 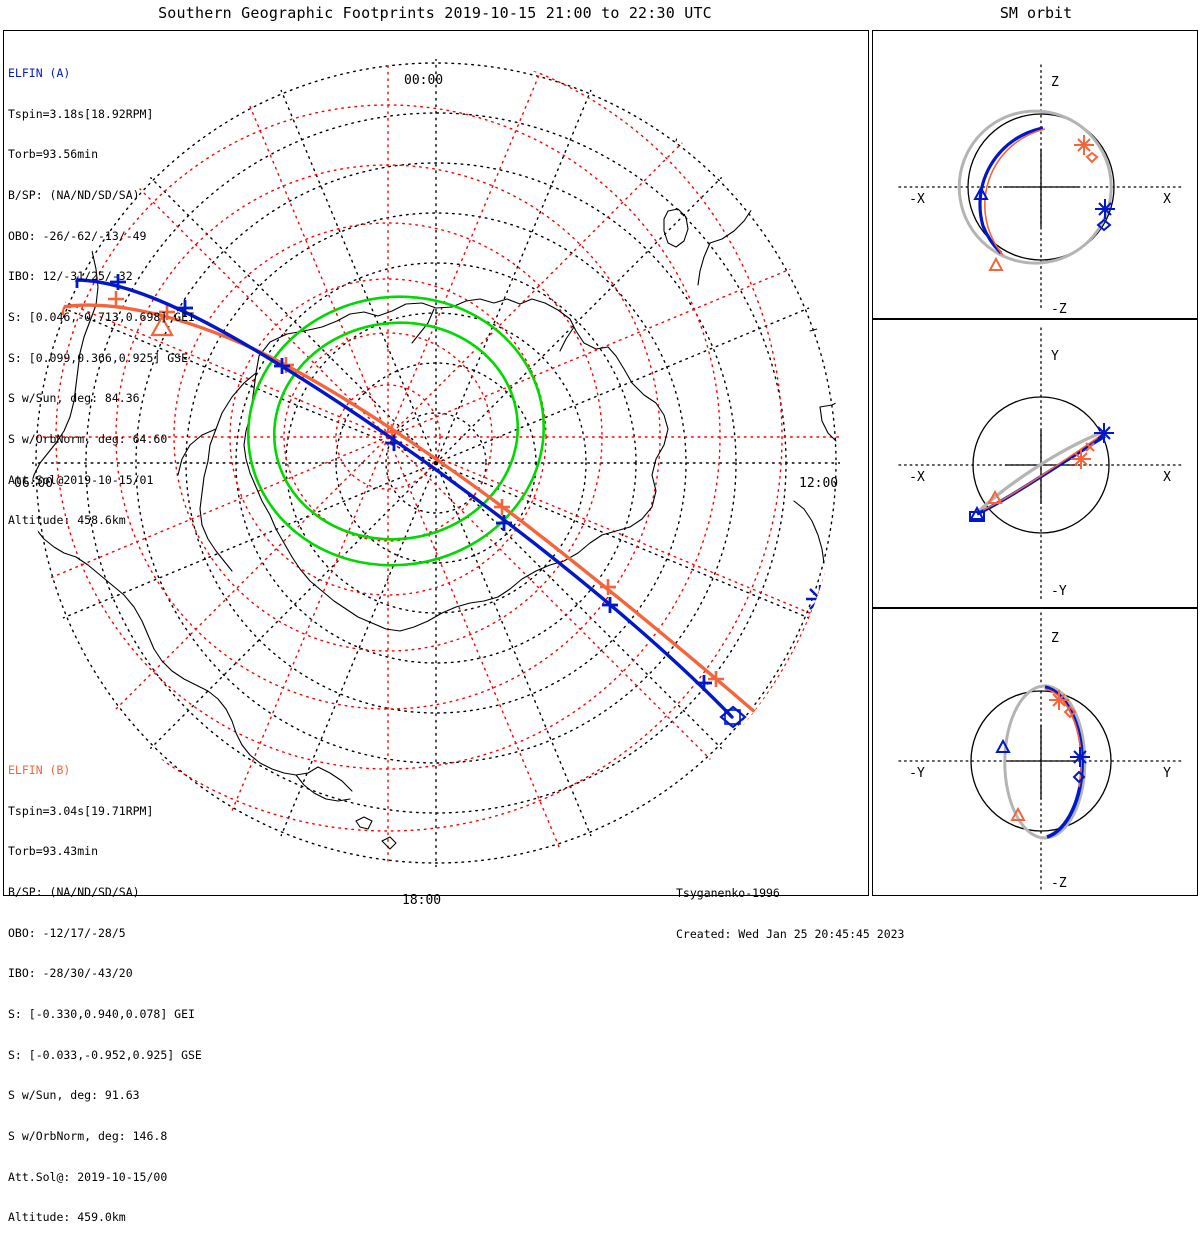 I want to click on sm-yz-elfin-b-markers, so click(x=1043, y=755).